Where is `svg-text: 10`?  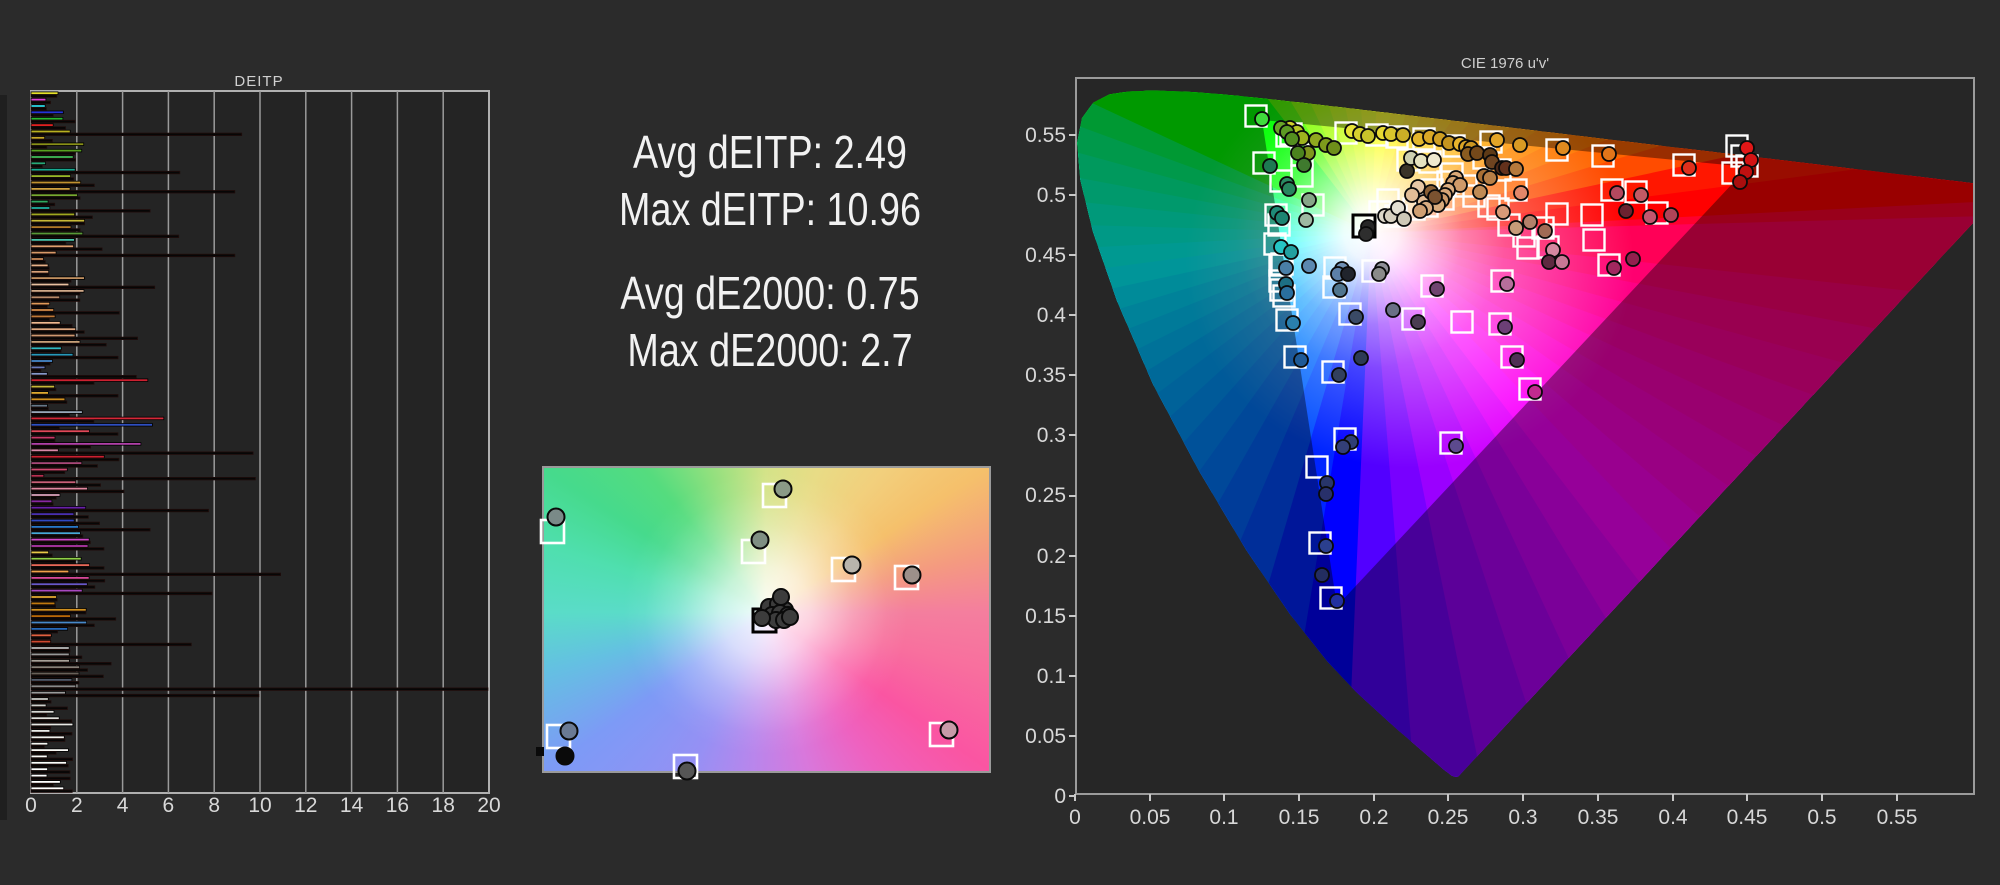 svg-text: 10 is located at coordinates (259, 805).